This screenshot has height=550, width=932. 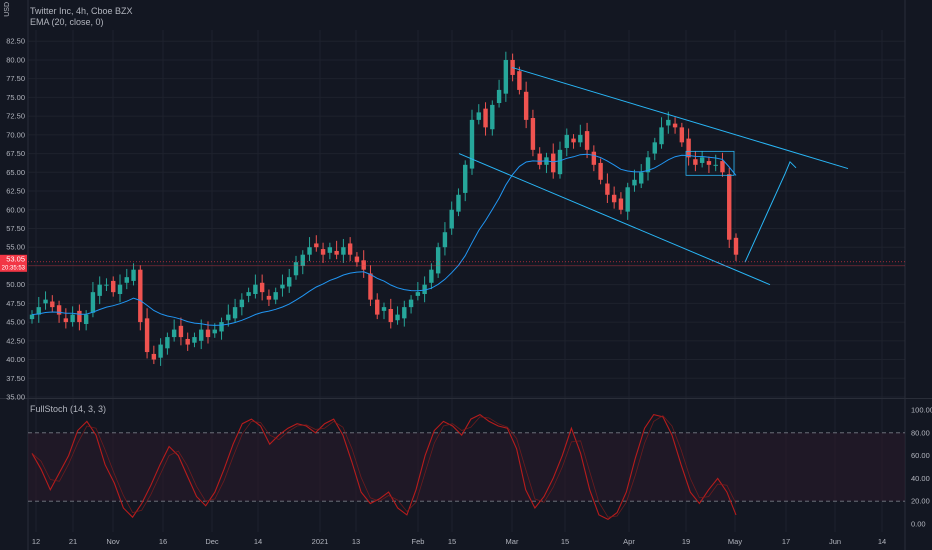 What do you see at coordinates (786, 541) in the screenshot?
I see `time-tick-label: 17` at bounding box center [786, 541].